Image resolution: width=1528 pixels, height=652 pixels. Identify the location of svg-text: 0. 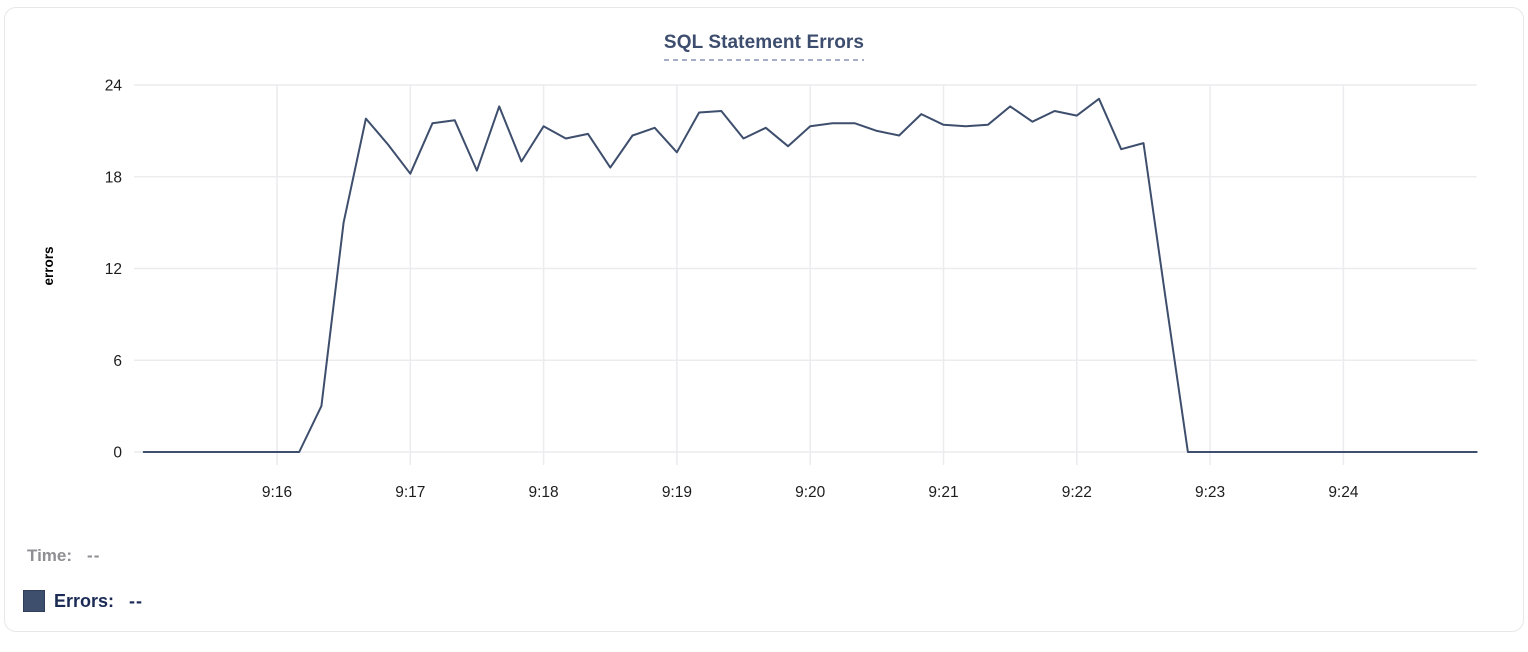
(117, 453).